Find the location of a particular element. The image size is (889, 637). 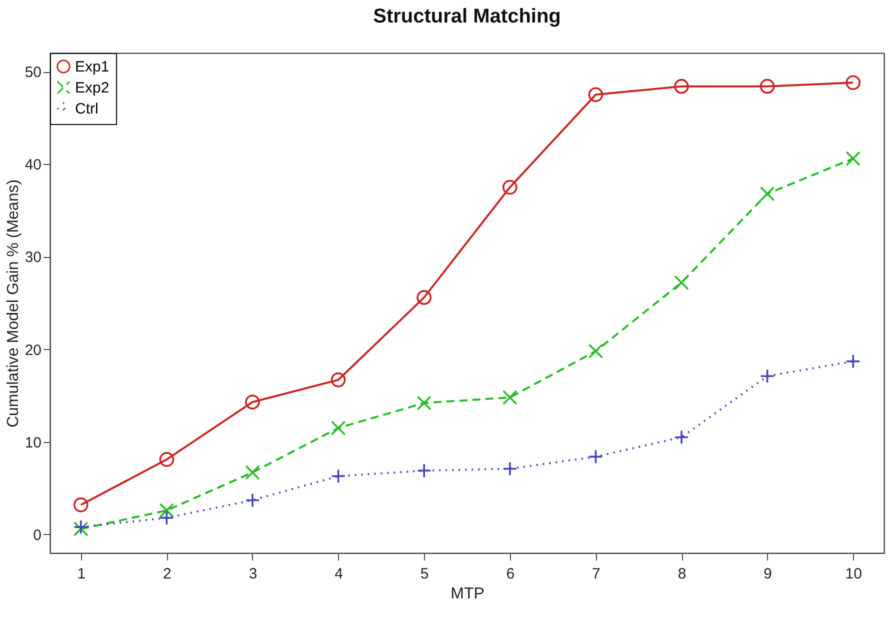

legend-label: Ctrl is located at coordinates (86, 109).